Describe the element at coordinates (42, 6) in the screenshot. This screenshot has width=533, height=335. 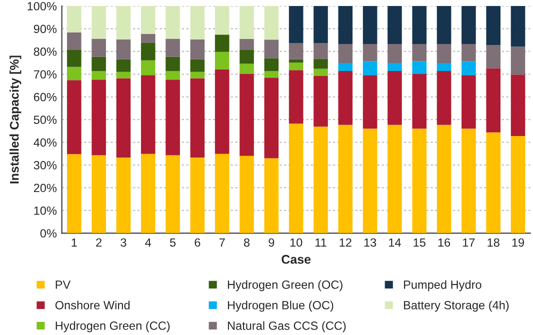
I see `y-tick-label: 100%` at that location.